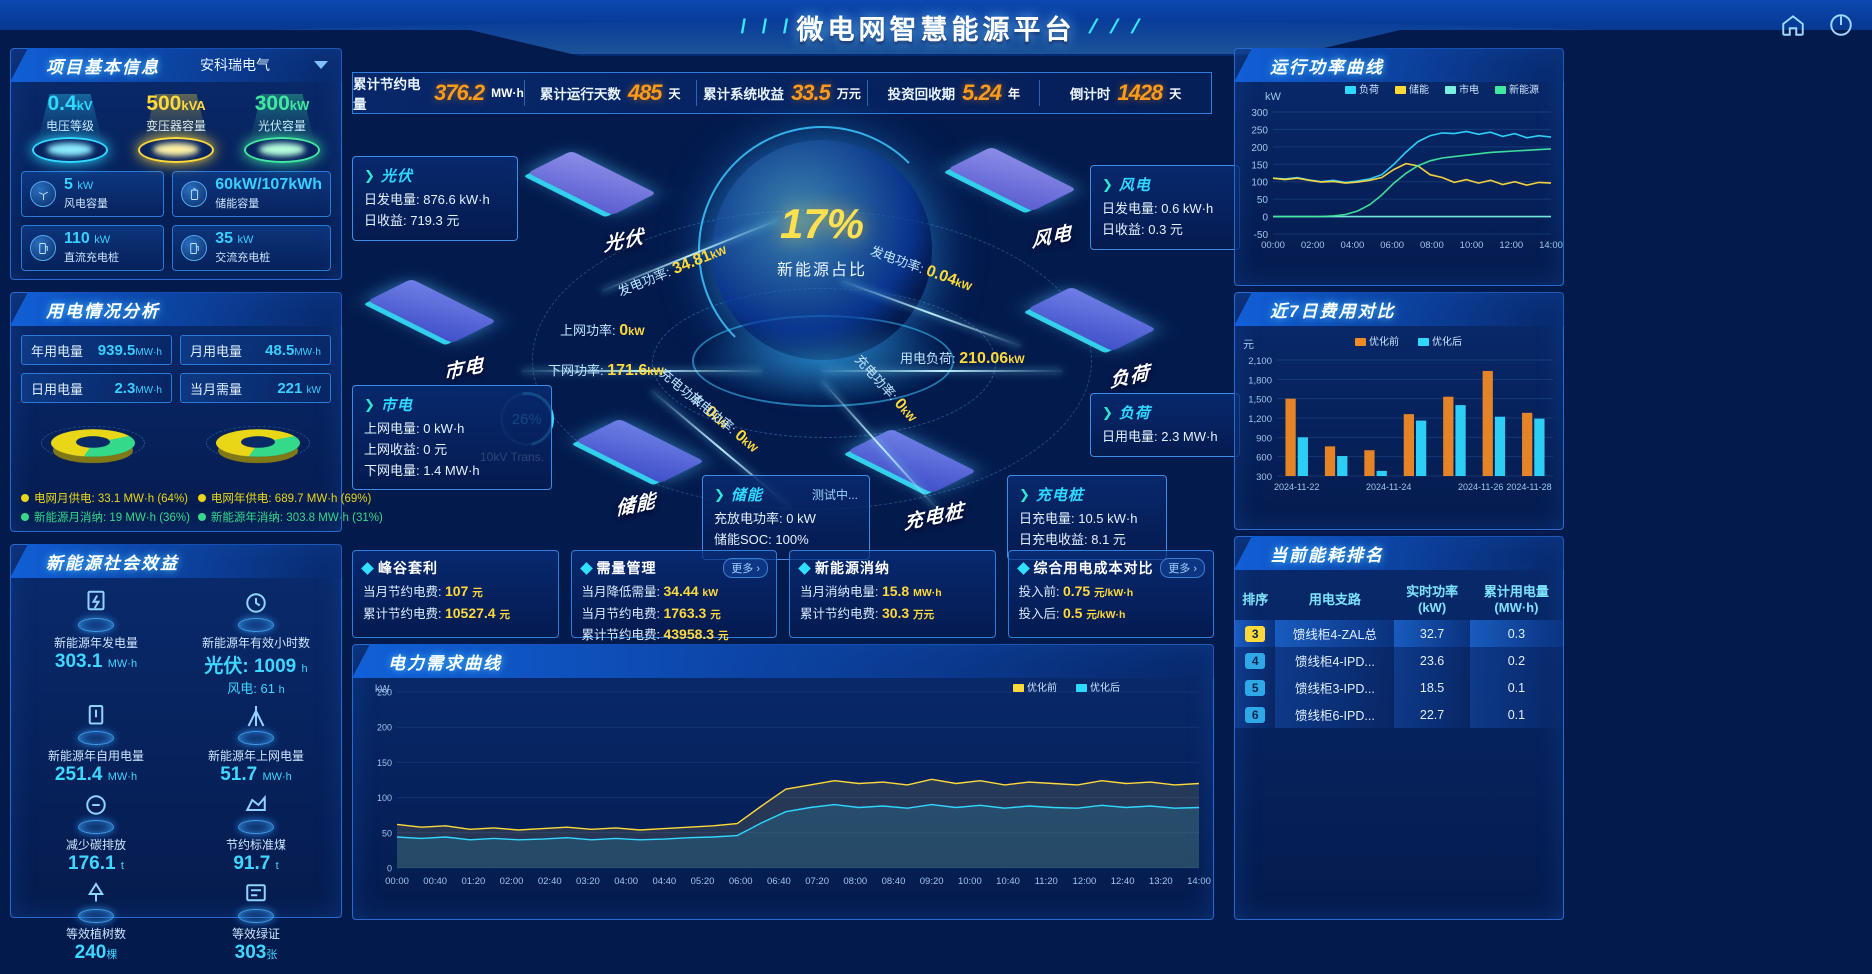  What do you see at coordinates (96, 388) in the screenshot?
I see `usage-day: 日用电量 2.3MW·h` at bounding box center [96, 388].